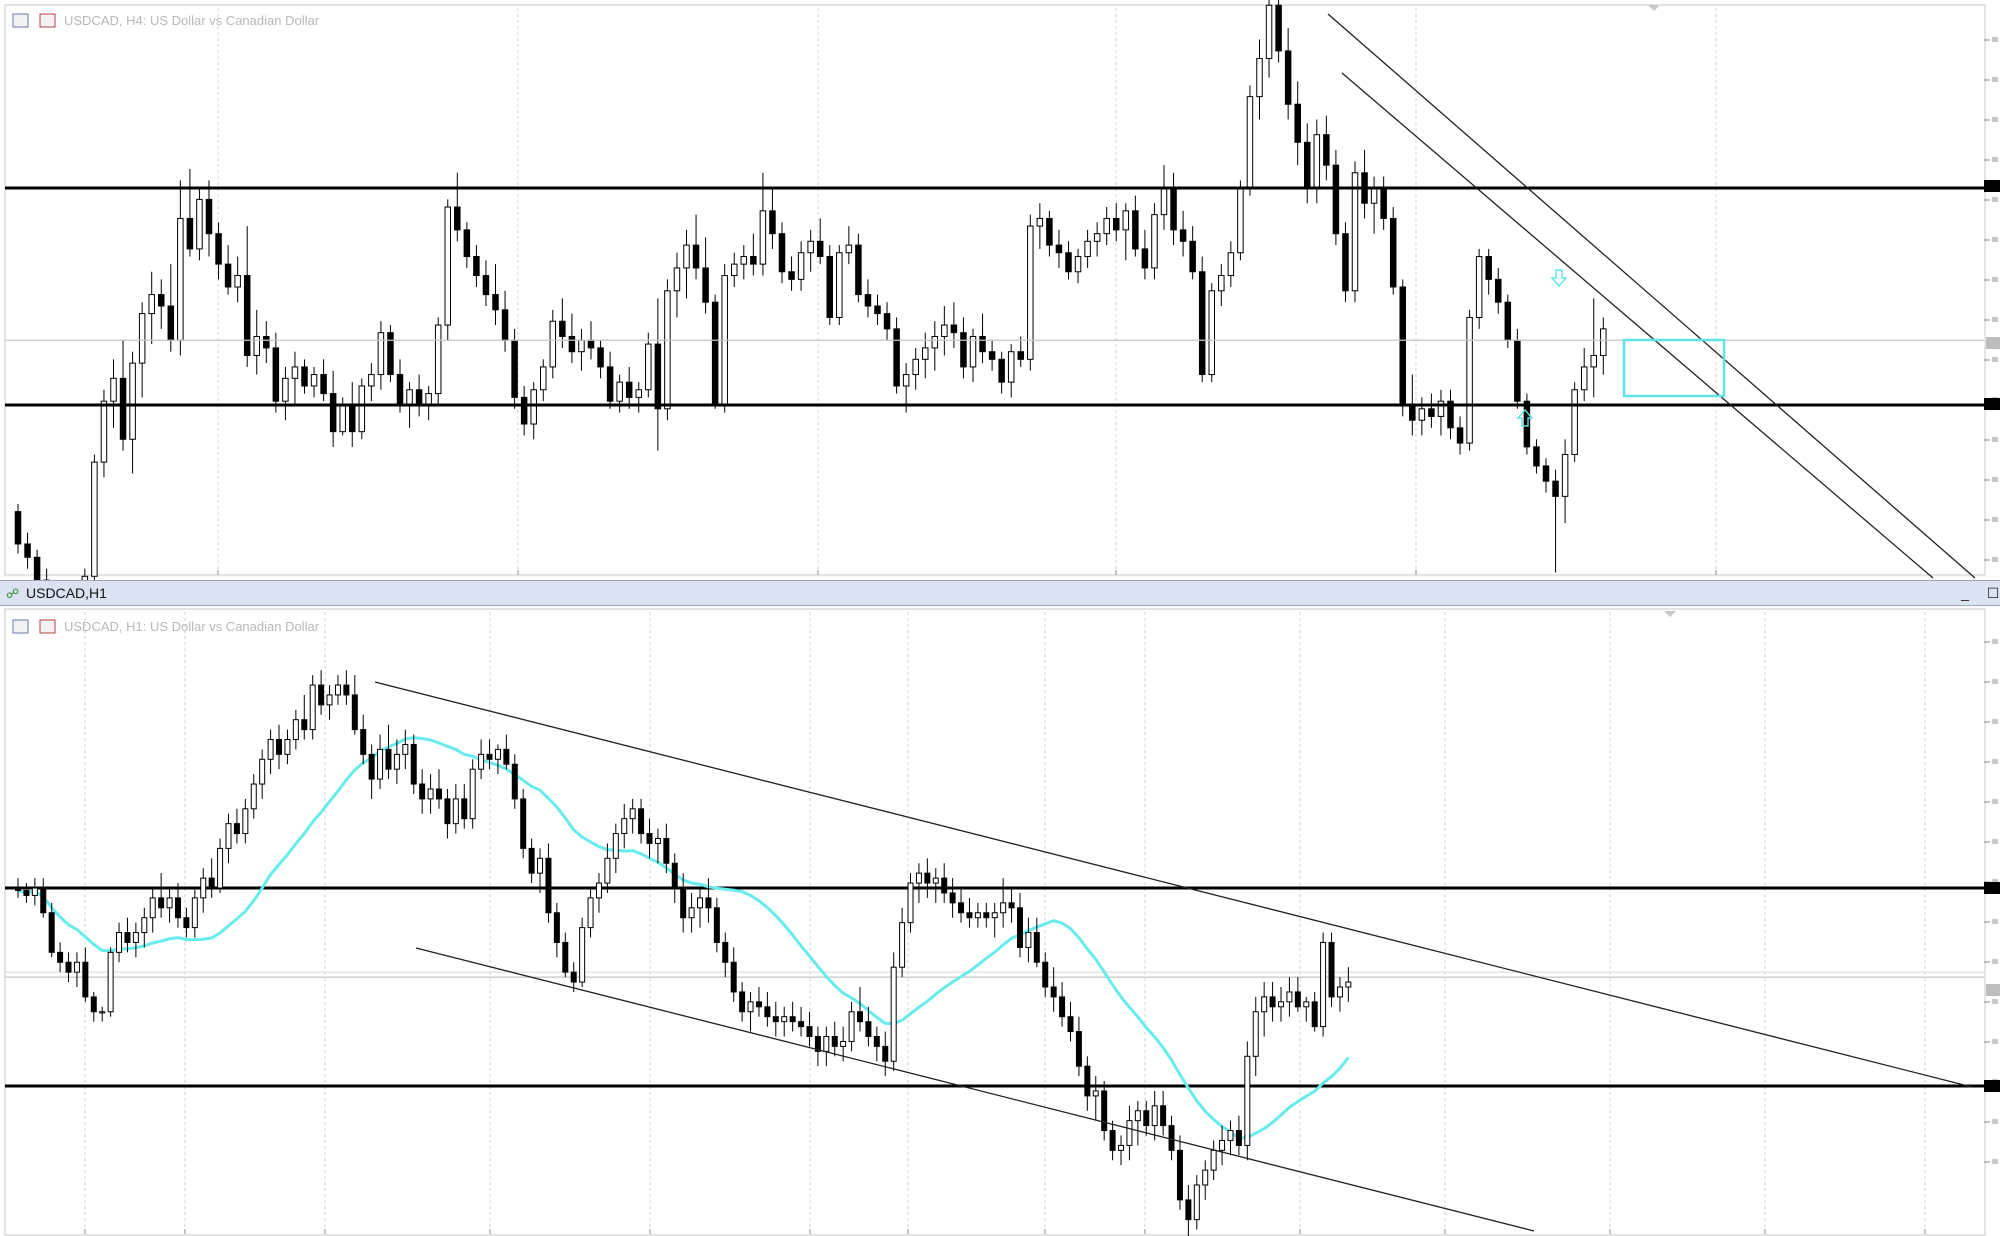 This screenshot has height=1236, width=2000. Describe the element at coordinates (1670, 614) in the screenshot. I see `h1-shift-marker-icon` at that location.